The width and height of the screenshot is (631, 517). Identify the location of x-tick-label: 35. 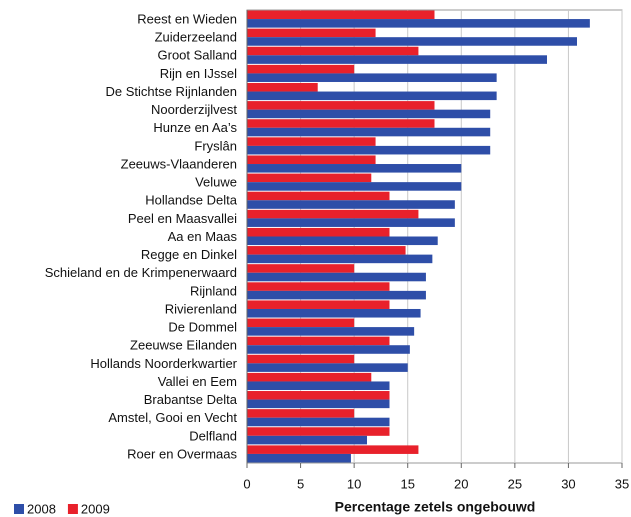
(622, 483).